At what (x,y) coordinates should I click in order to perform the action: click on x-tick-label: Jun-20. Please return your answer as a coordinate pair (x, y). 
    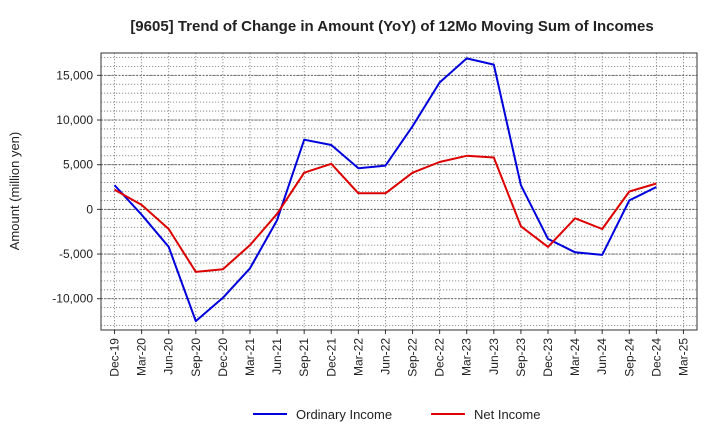
    Looking at the image, I should click on (169, 356).